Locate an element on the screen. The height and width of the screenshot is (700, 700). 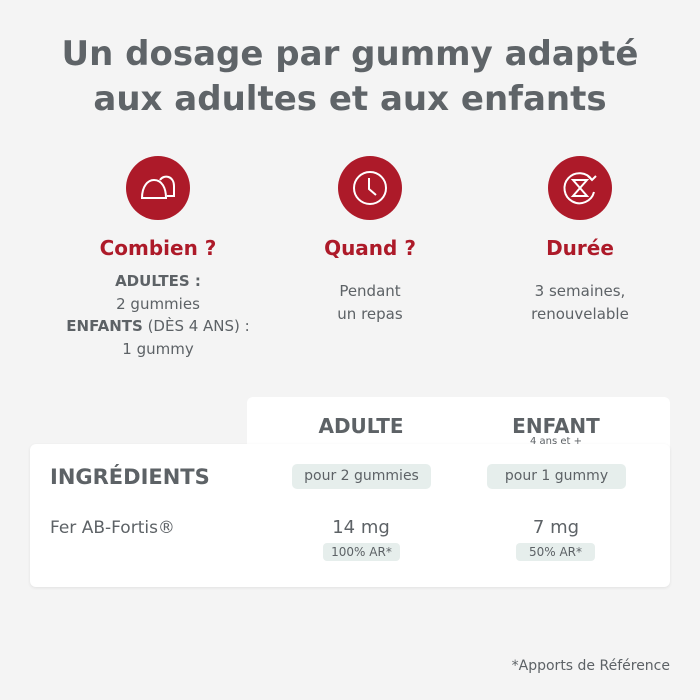
kids-age: (DÈS 4 ANS) : is located at coordinates (196, 326).